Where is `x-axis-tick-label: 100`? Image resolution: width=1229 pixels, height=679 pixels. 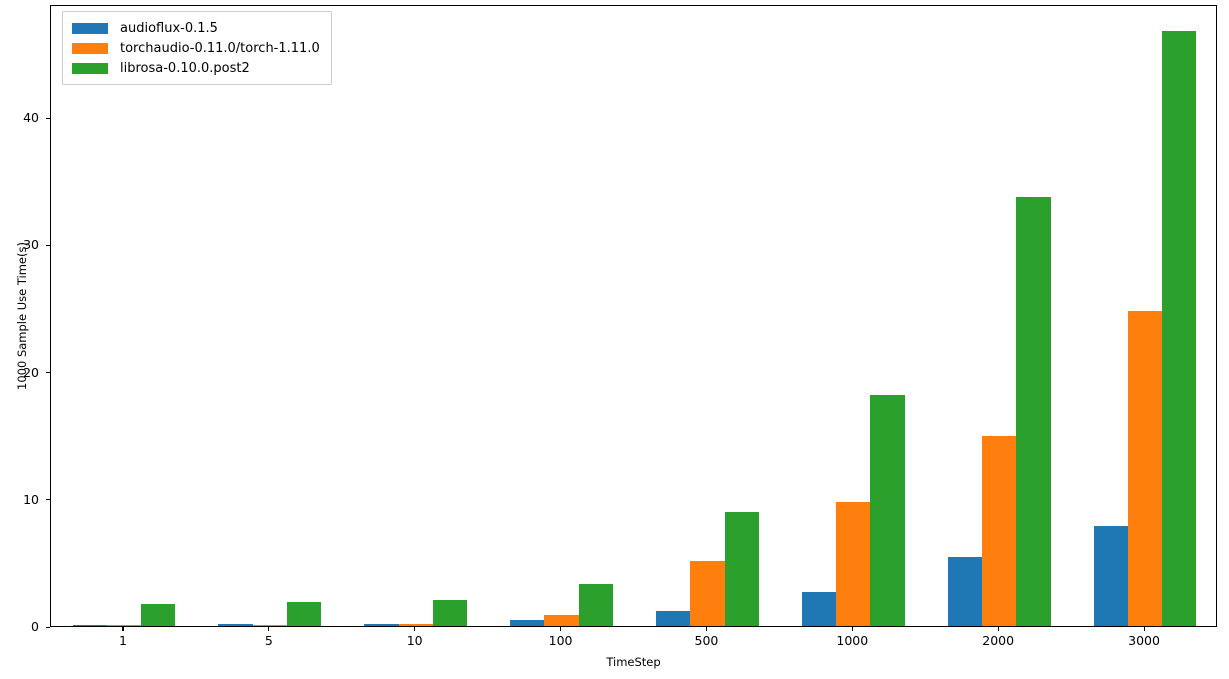
x-axis-tick-label: 100 is located at coordinates (560, 640).